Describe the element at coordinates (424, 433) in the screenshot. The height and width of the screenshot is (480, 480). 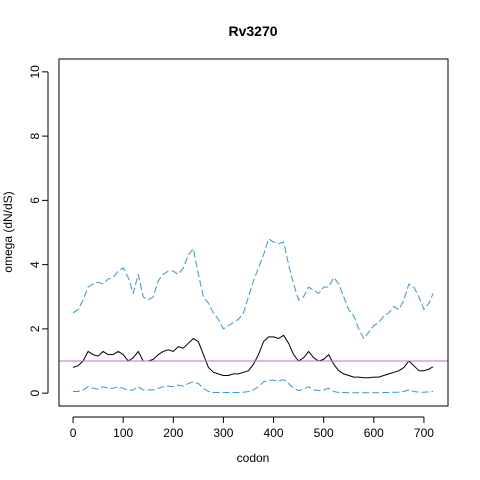
I see `x-tick-label: 700` at that location.